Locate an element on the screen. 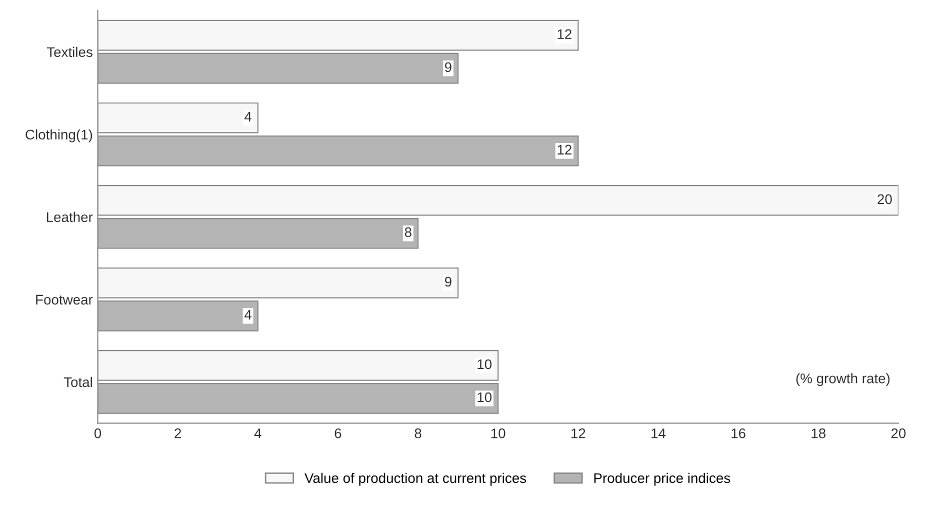 This screenshot has height=529, width=931. legend-label: Value of production at current prices is located at coordinates (415, 479).